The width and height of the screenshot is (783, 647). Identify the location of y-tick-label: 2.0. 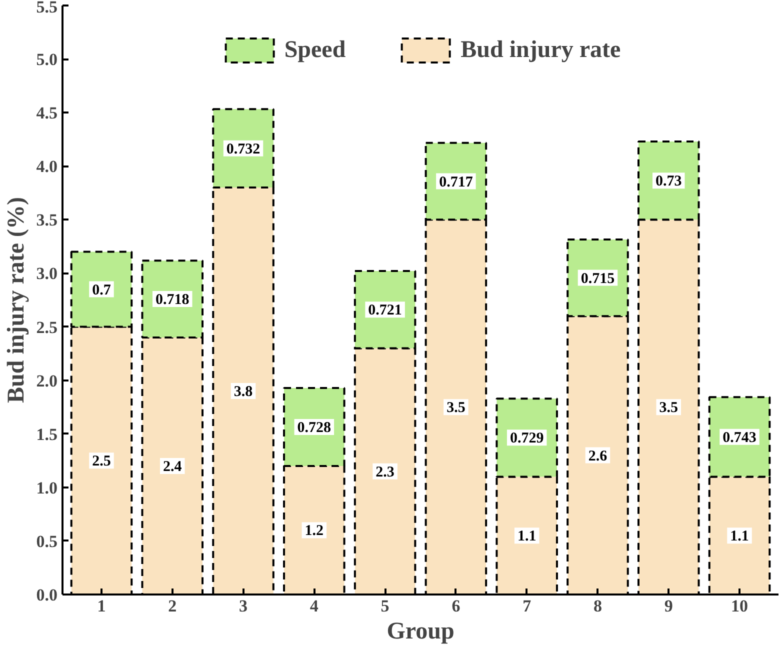
(47, 380).